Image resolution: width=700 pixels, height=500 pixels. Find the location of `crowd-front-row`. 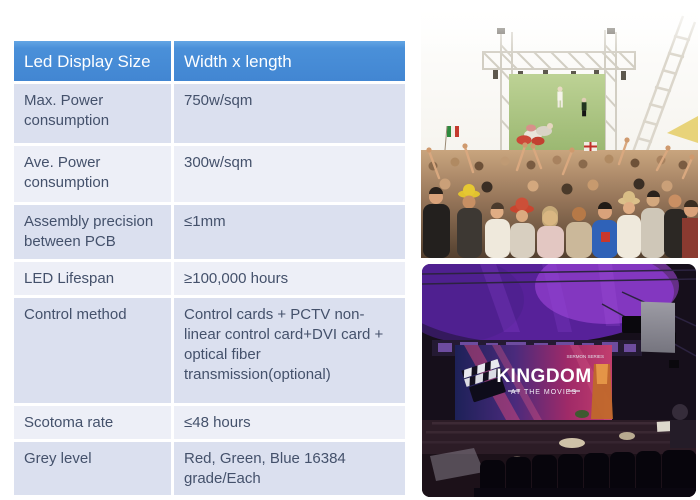

crowd-front-row is located at coordinates (560, 221).